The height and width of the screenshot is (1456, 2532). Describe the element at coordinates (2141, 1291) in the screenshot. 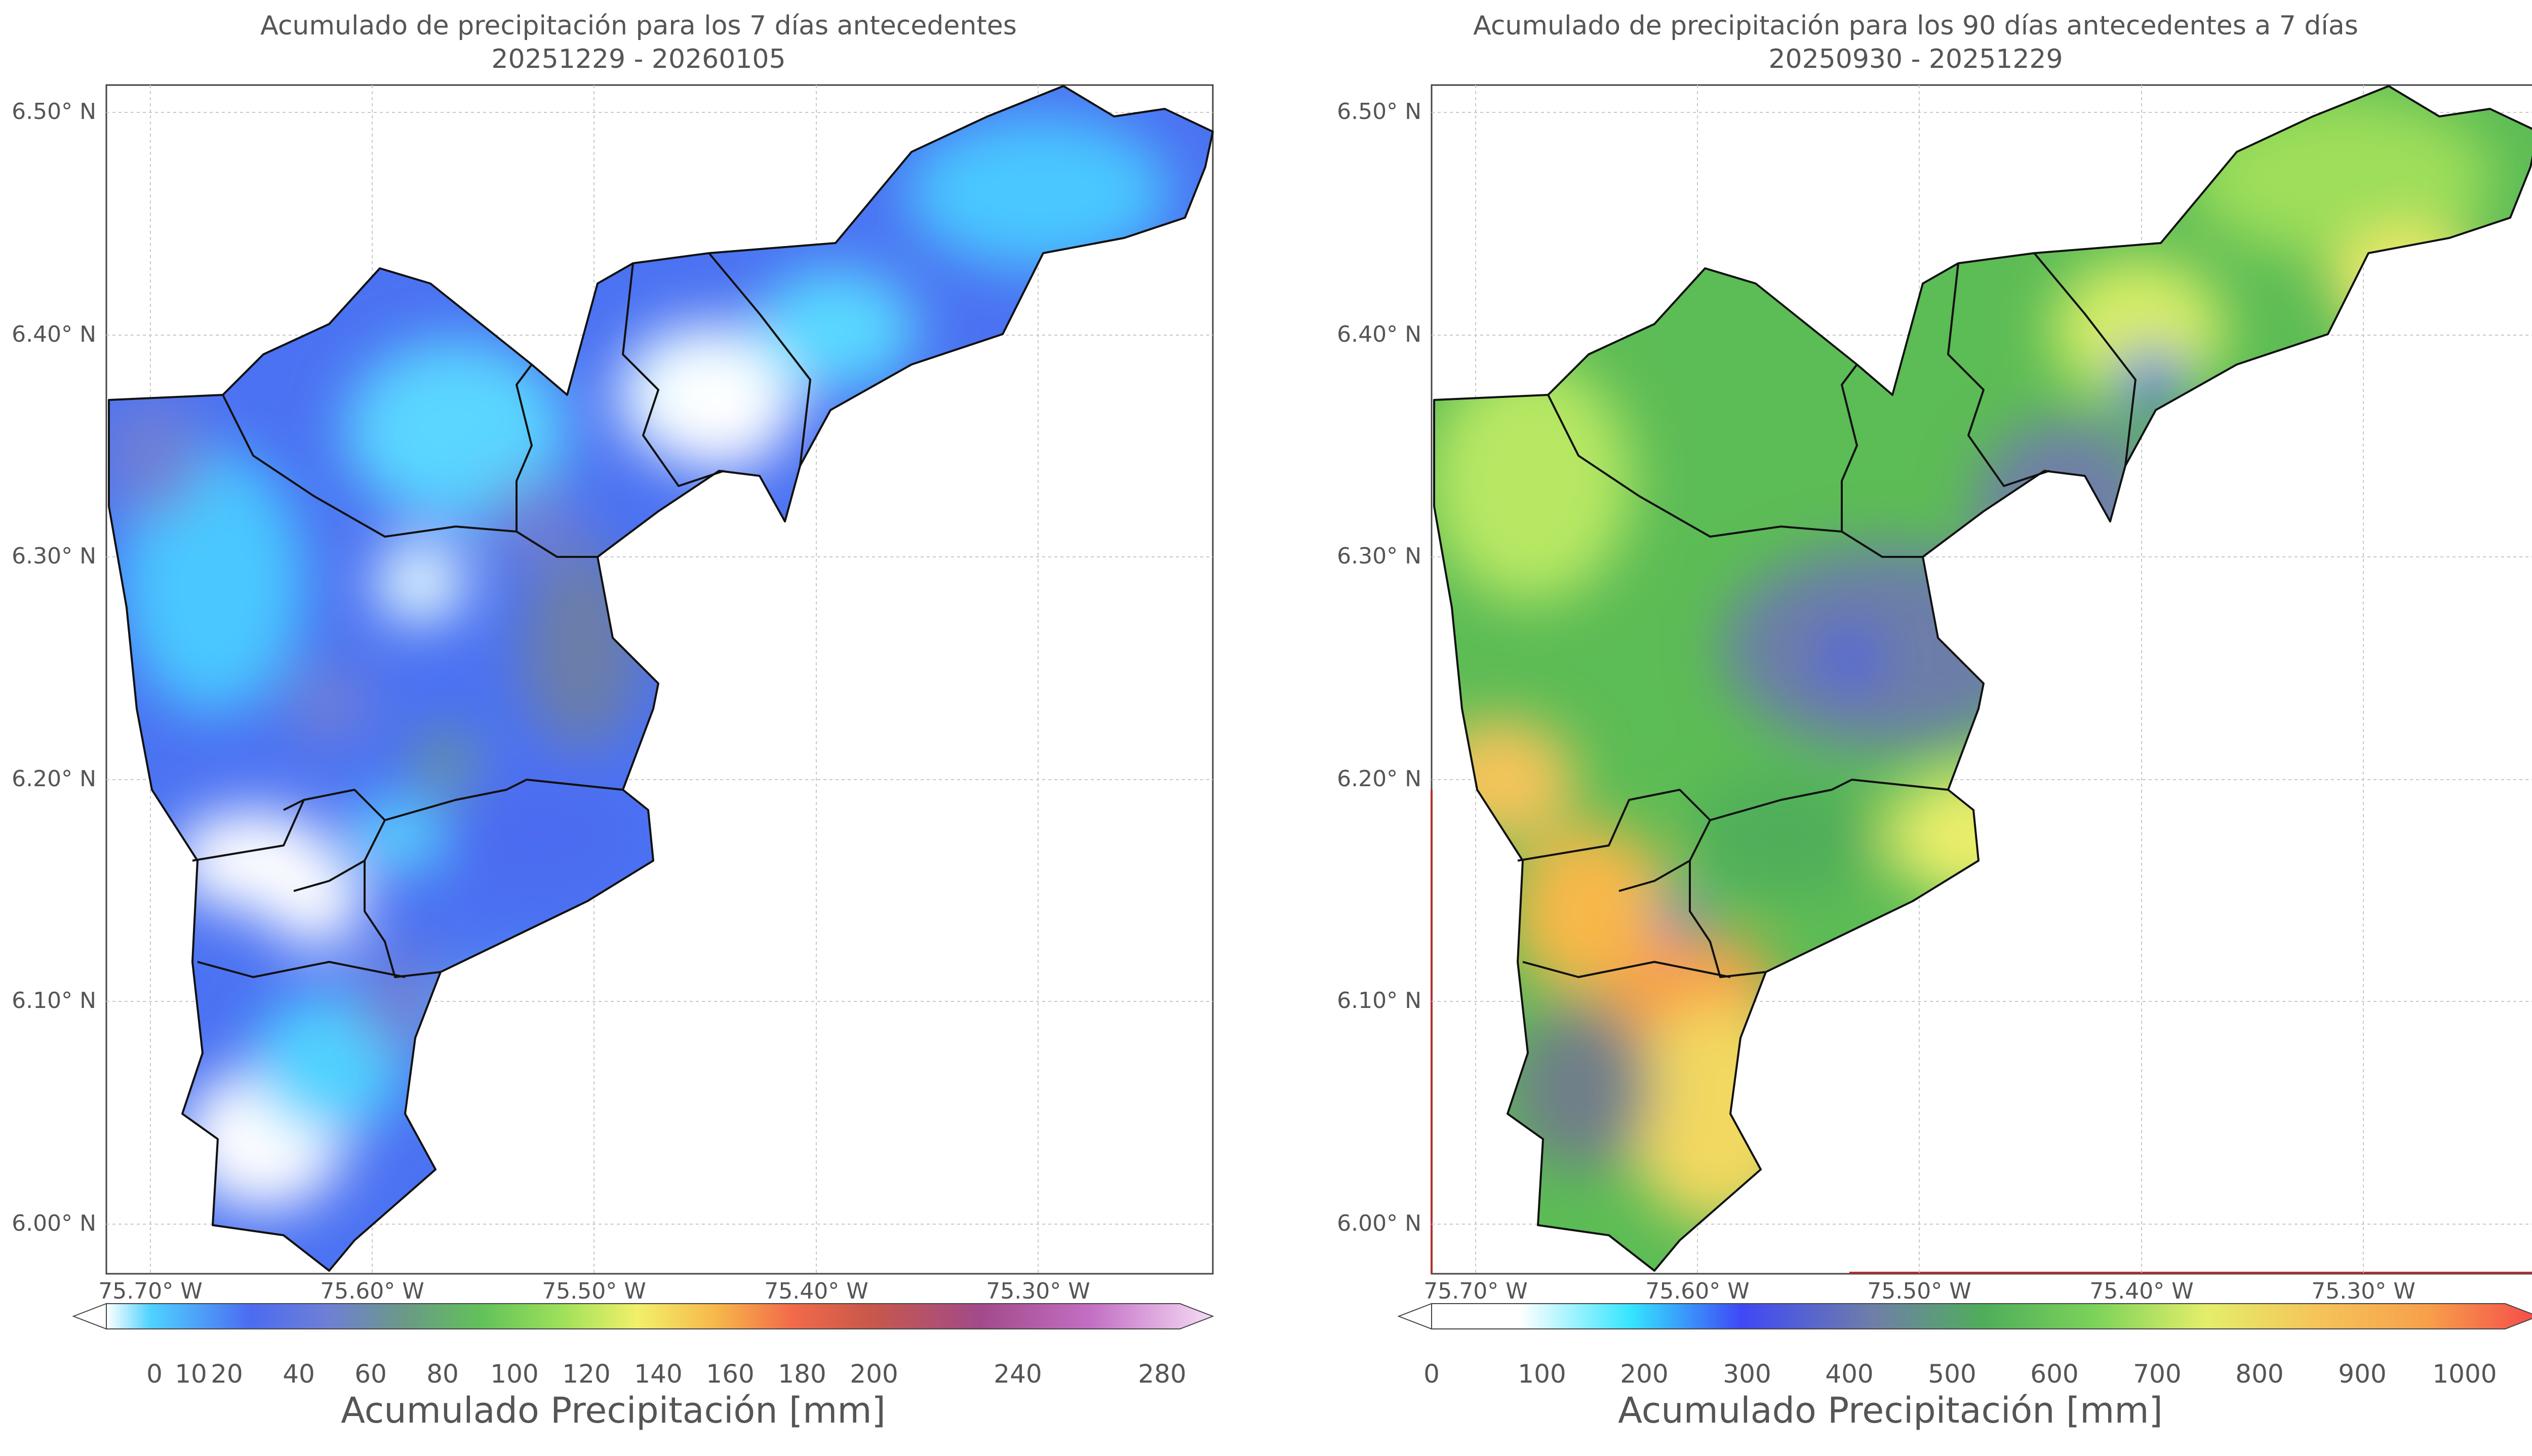

I see `right-lon-tick-7540: 75.40° W` at that location.